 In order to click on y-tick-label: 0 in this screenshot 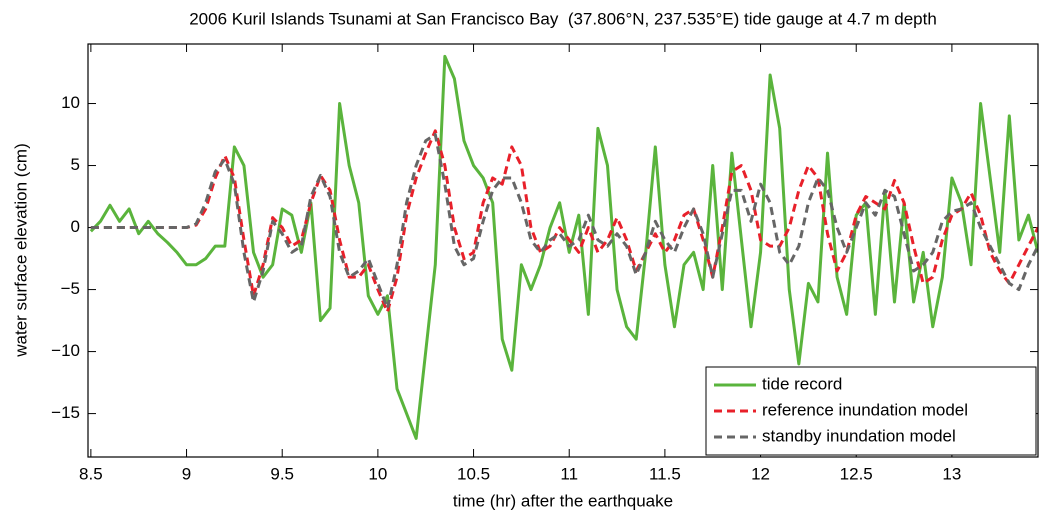, I will do `click(75, 226)`.